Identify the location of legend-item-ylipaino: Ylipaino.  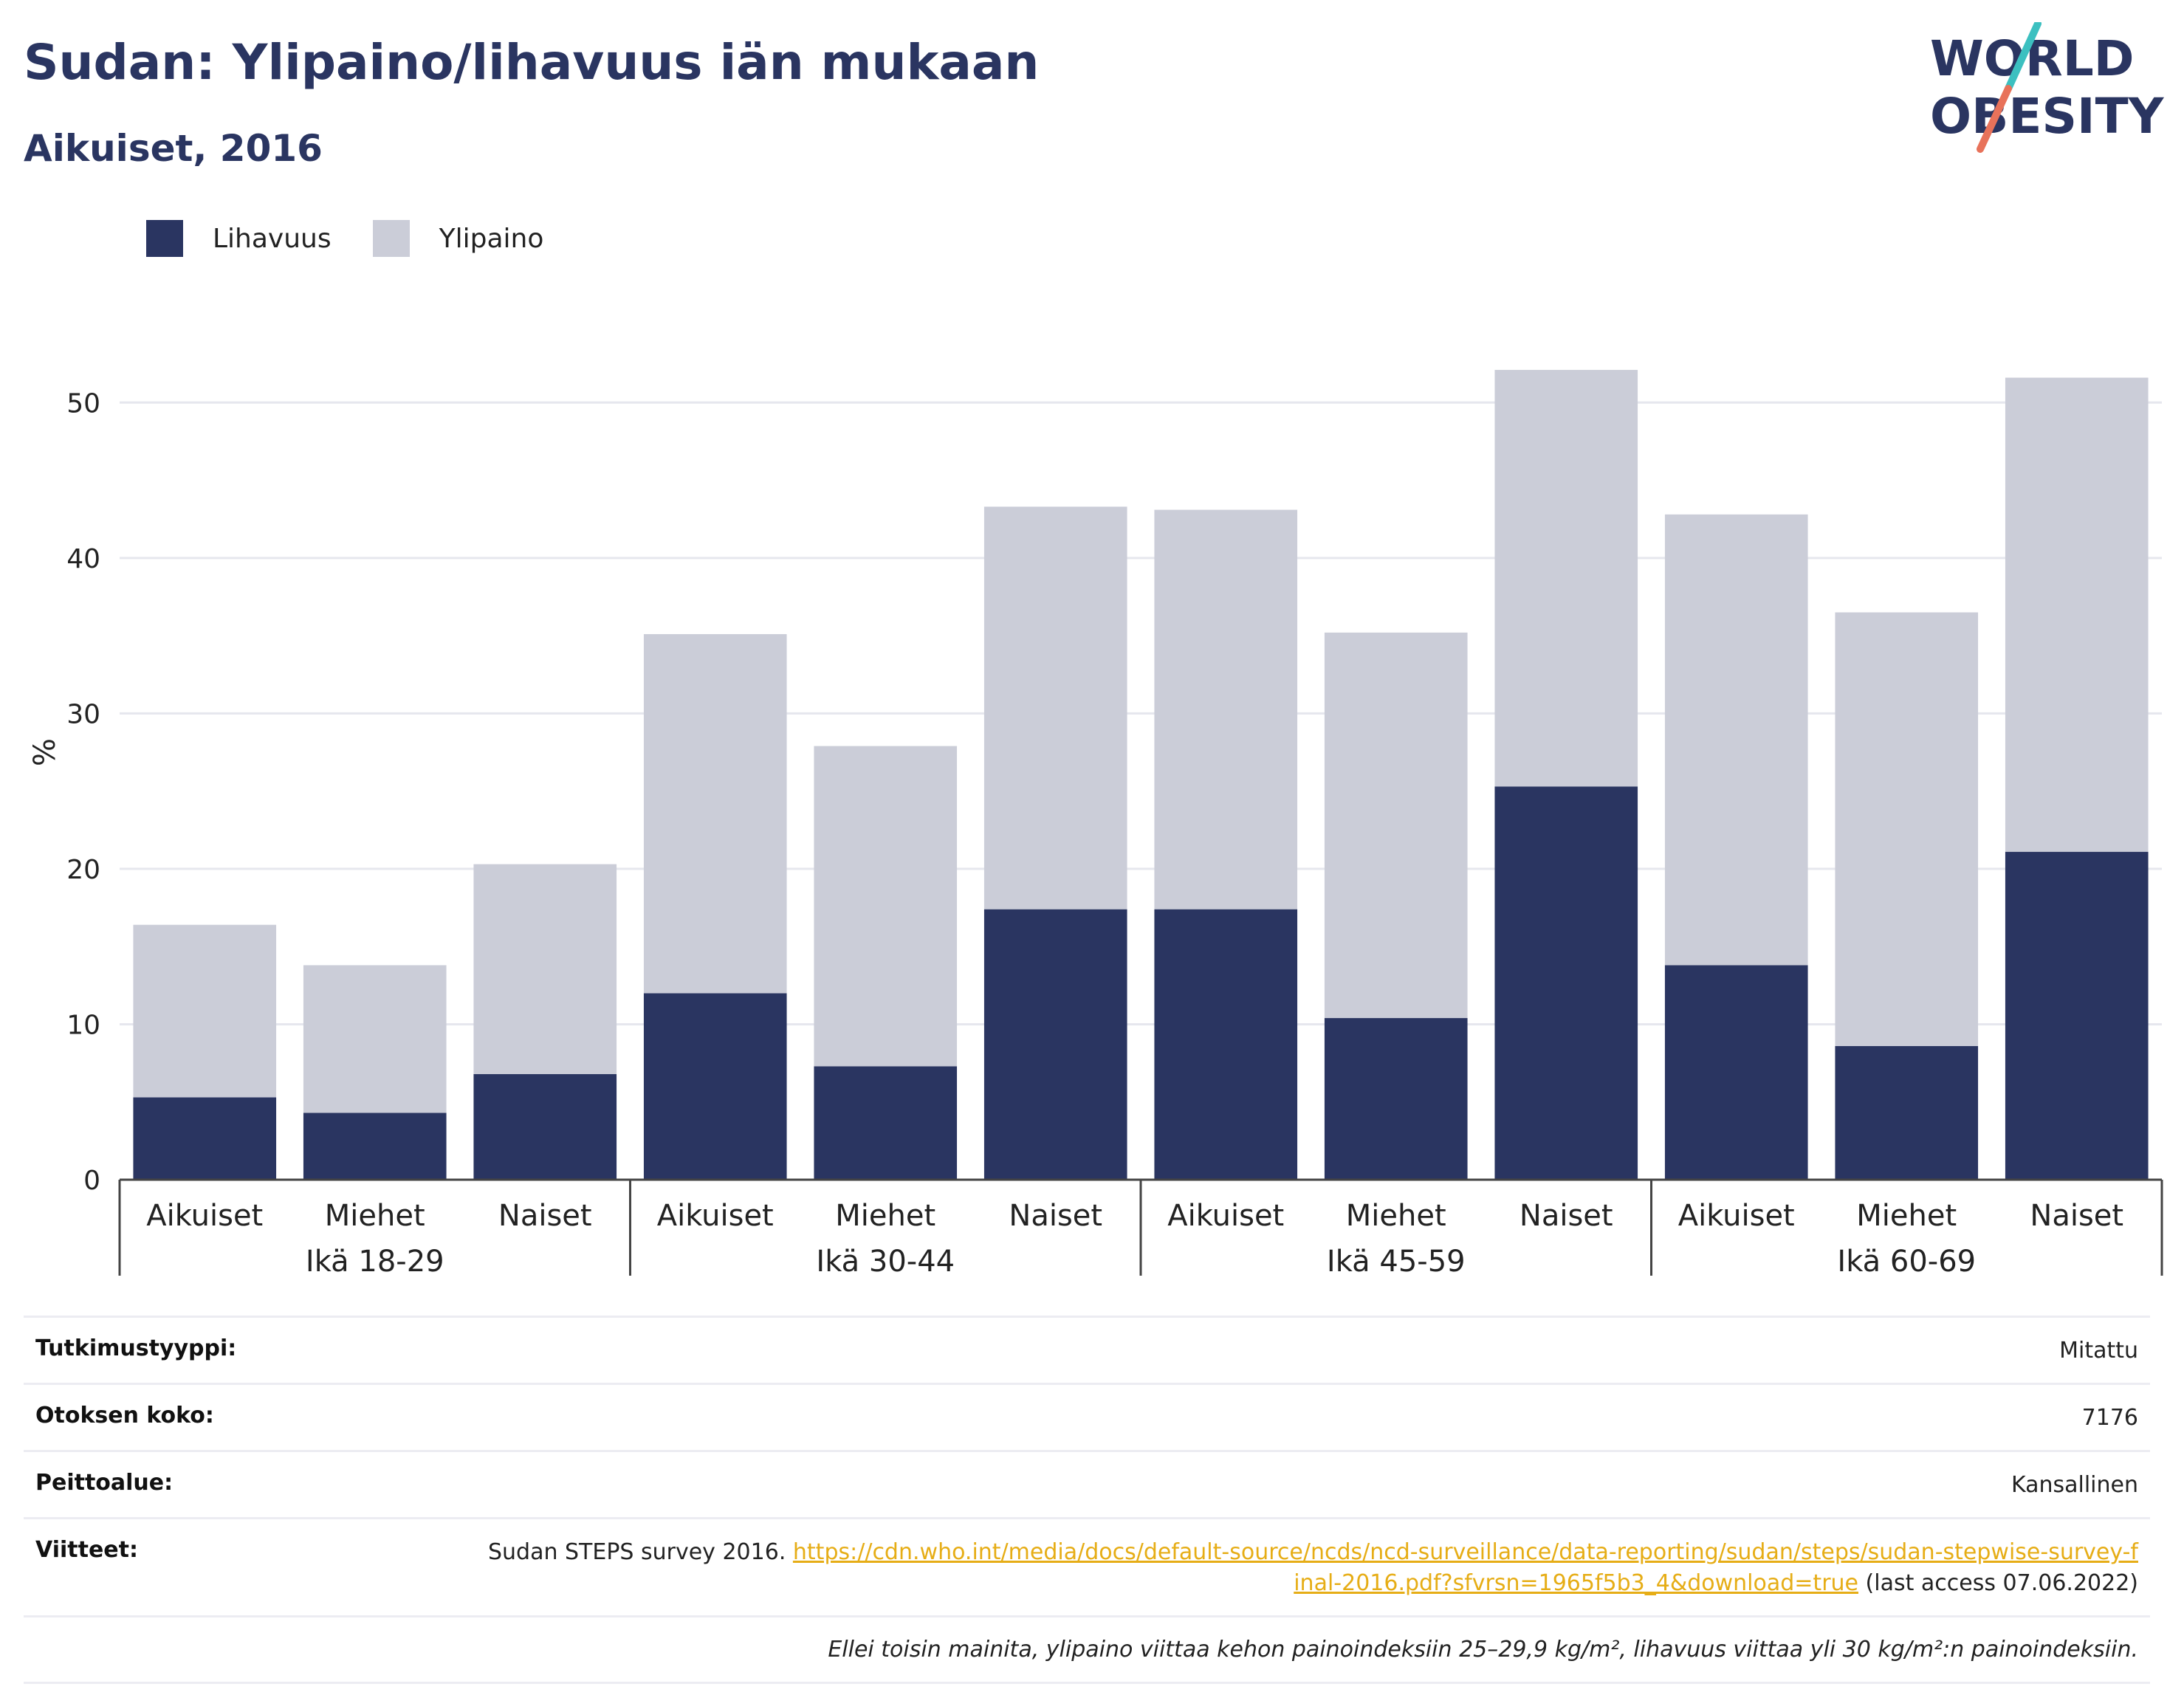
(458, 238).